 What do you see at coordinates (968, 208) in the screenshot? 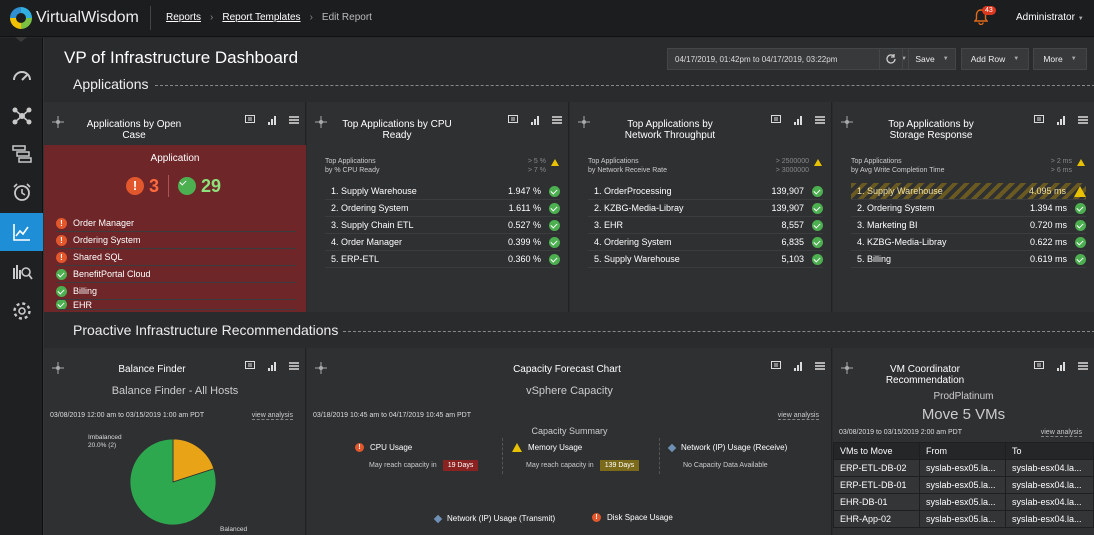
I see `list-item: 2. Ordering System 1.394 ms` at bounding box center [968, 208].